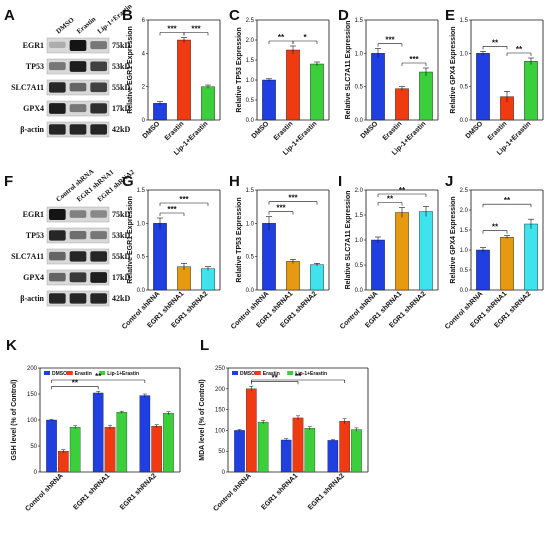  What do you see at coordinates (33, 45) in the screenshot?
I see `blot-protein-label: EGR1` at bounding box center [33, 45].